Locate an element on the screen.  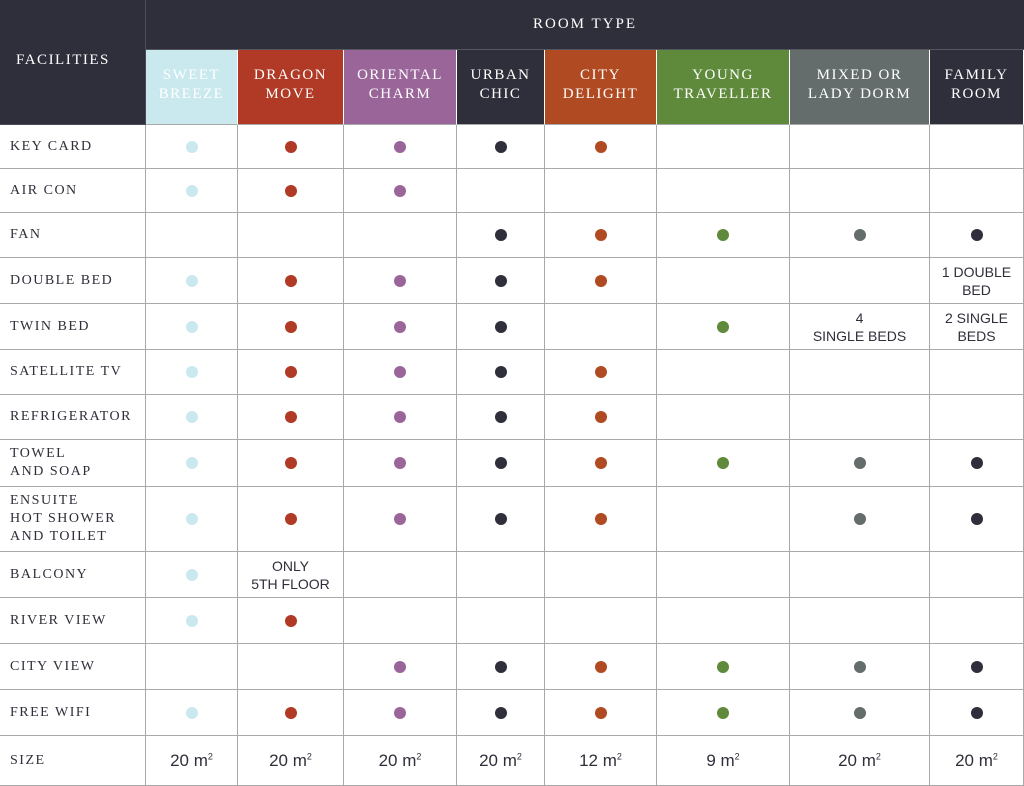
room-header-oriental-charm: ORIENTAL CHARM is located at coordinates (400, 87).